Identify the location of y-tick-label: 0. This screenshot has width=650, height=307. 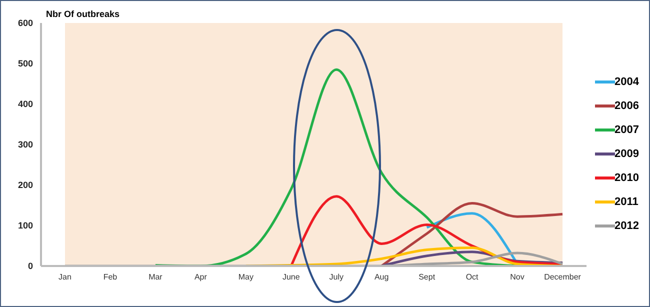
(30, 266).